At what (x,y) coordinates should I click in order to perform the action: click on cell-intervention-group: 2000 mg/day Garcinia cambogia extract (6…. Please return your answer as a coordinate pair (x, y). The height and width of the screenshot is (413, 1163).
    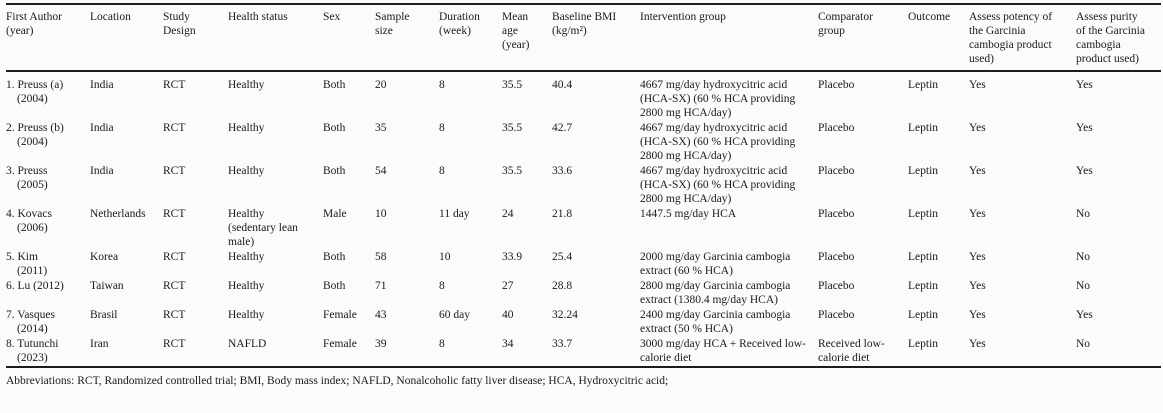
    Looking at the image, I should click on (715, 264).